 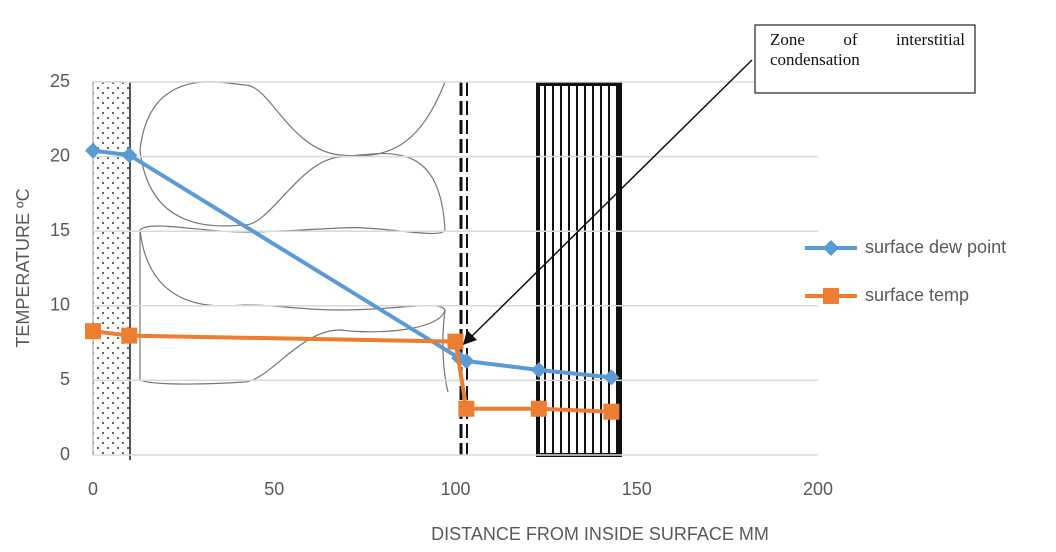 I want to click on y-tick-label: 15, so click(x=60, y=230).